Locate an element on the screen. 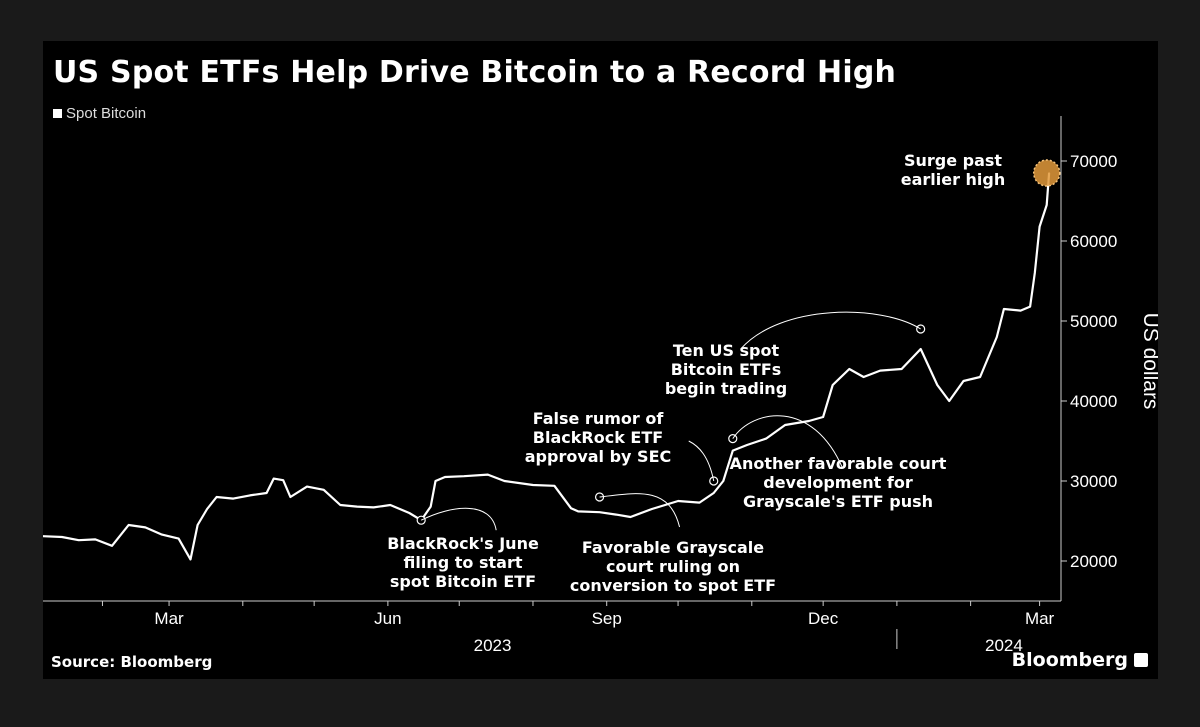 The height and width of the screenshot is (727, 1200). y-tick-label: 40000 is located at coordinates (1093, 401).